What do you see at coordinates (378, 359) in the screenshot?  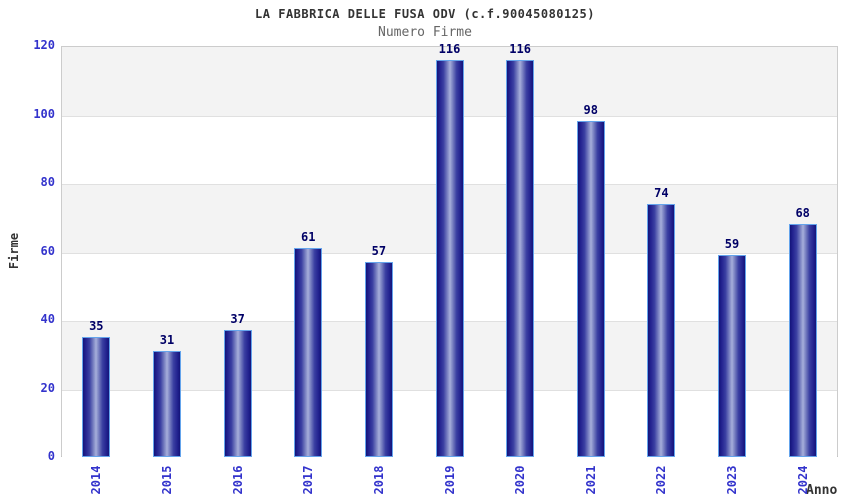 I see `bar-2018` at bounding box center [378, 359].